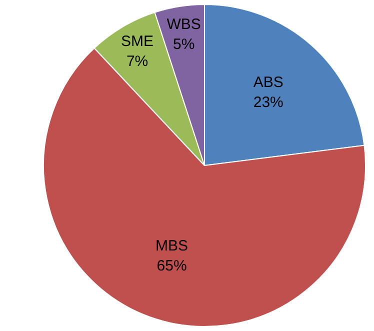  What do you see at coordinates (171, 266) in the screenshot?
I see `data-label: 65%` at bounding box center [171, 266].